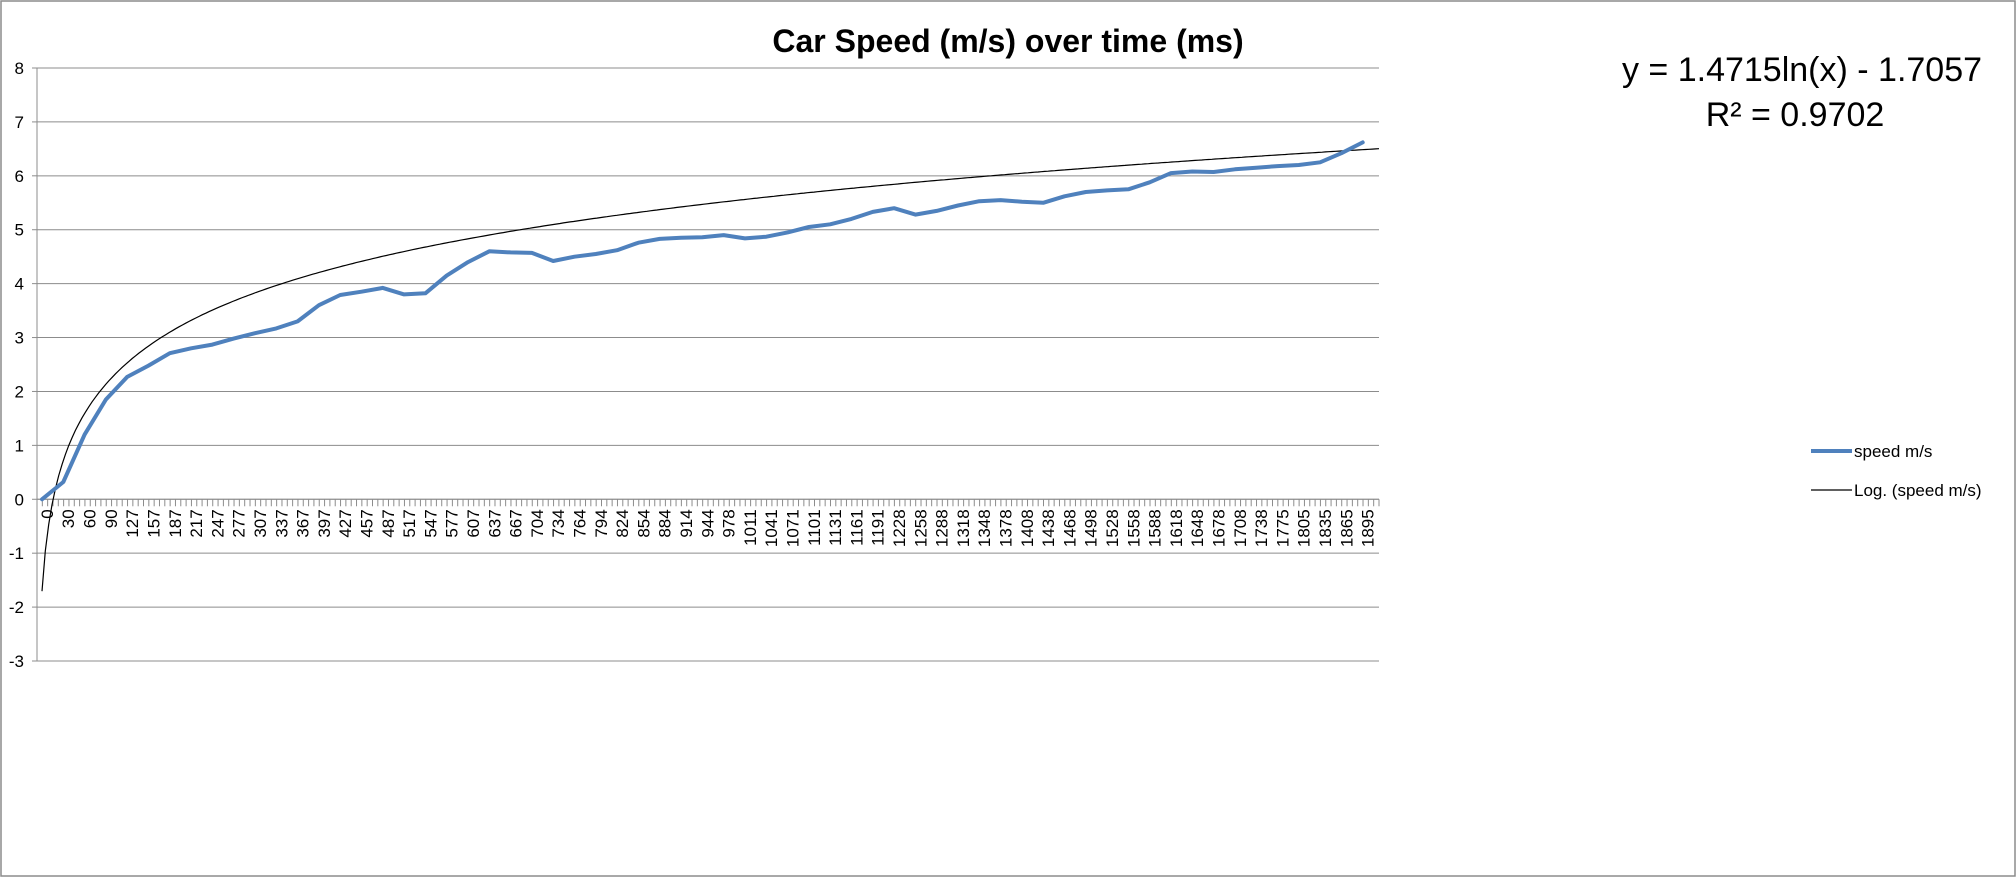  What do you see at coordinates (622, 523) in the screenshot?
I see `x-tick-label: 824` at bounding box center [622, 523].